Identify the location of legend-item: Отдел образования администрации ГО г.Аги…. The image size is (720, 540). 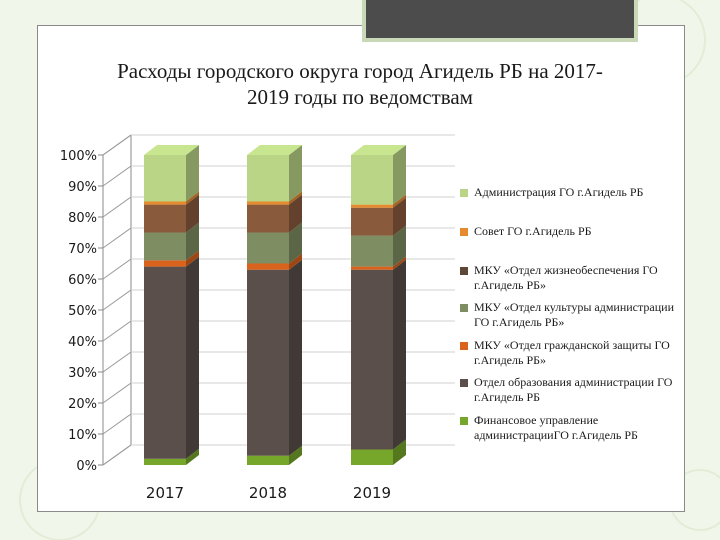
(569, 390).